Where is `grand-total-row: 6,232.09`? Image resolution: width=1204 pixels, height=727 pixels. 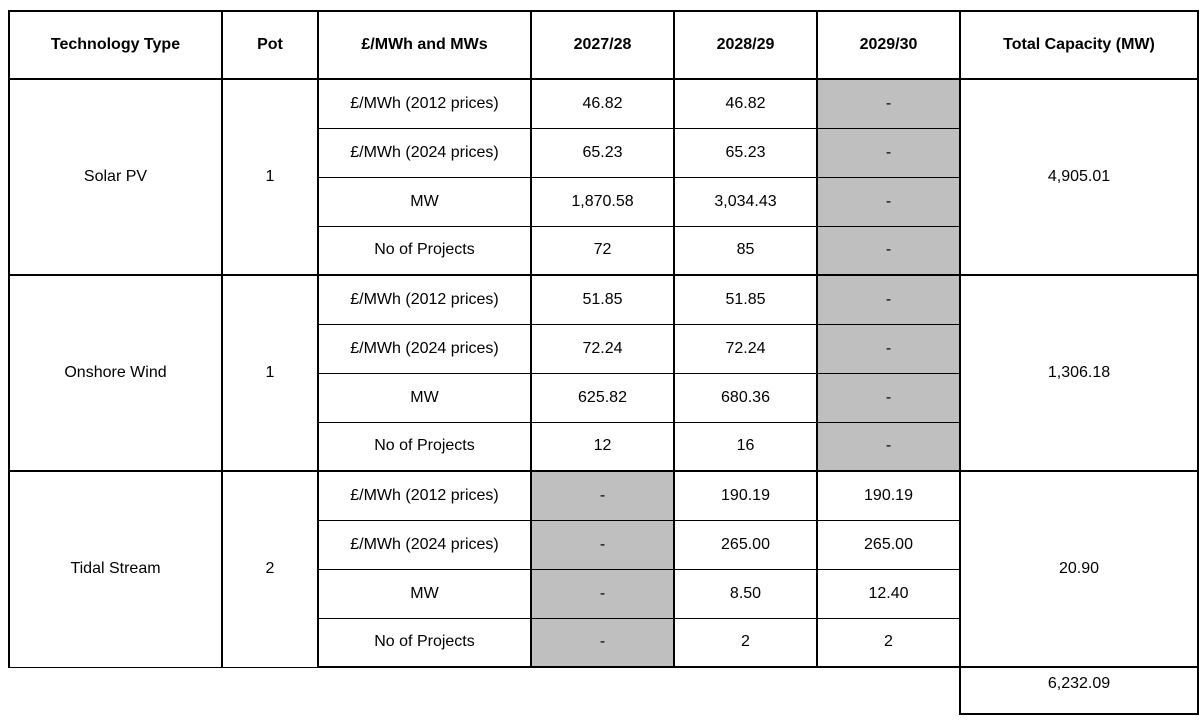 grand-total-row: 6,232.09 is located at coordinates (604, 690).